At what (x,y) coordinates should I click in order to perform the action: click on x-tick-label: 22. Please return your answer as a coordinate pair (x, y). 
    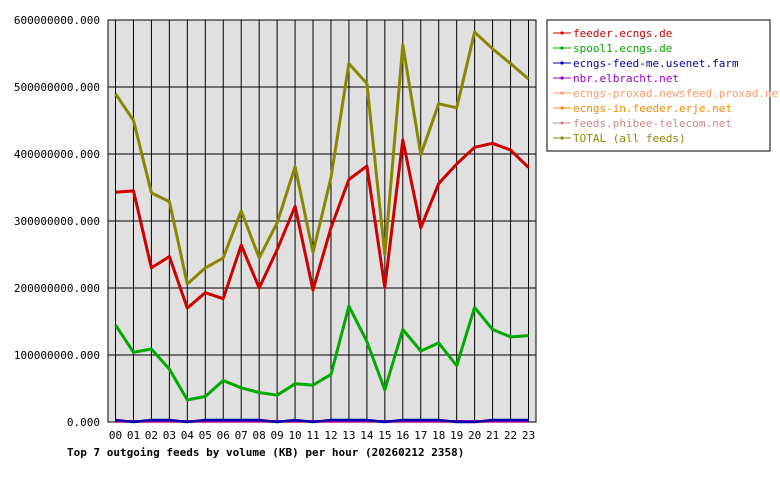
    Looking at the image, I should click on (510, 435).